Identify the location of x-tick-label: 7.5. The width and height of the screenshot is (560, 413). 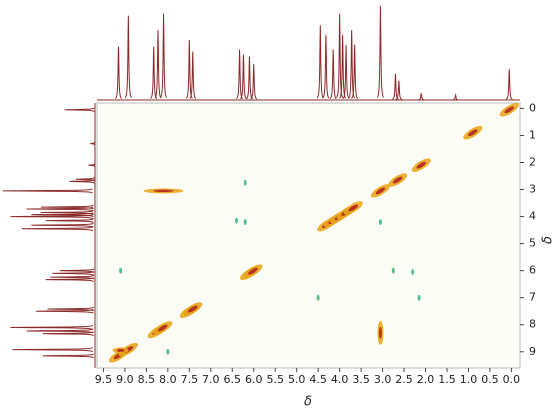
(190, 379).